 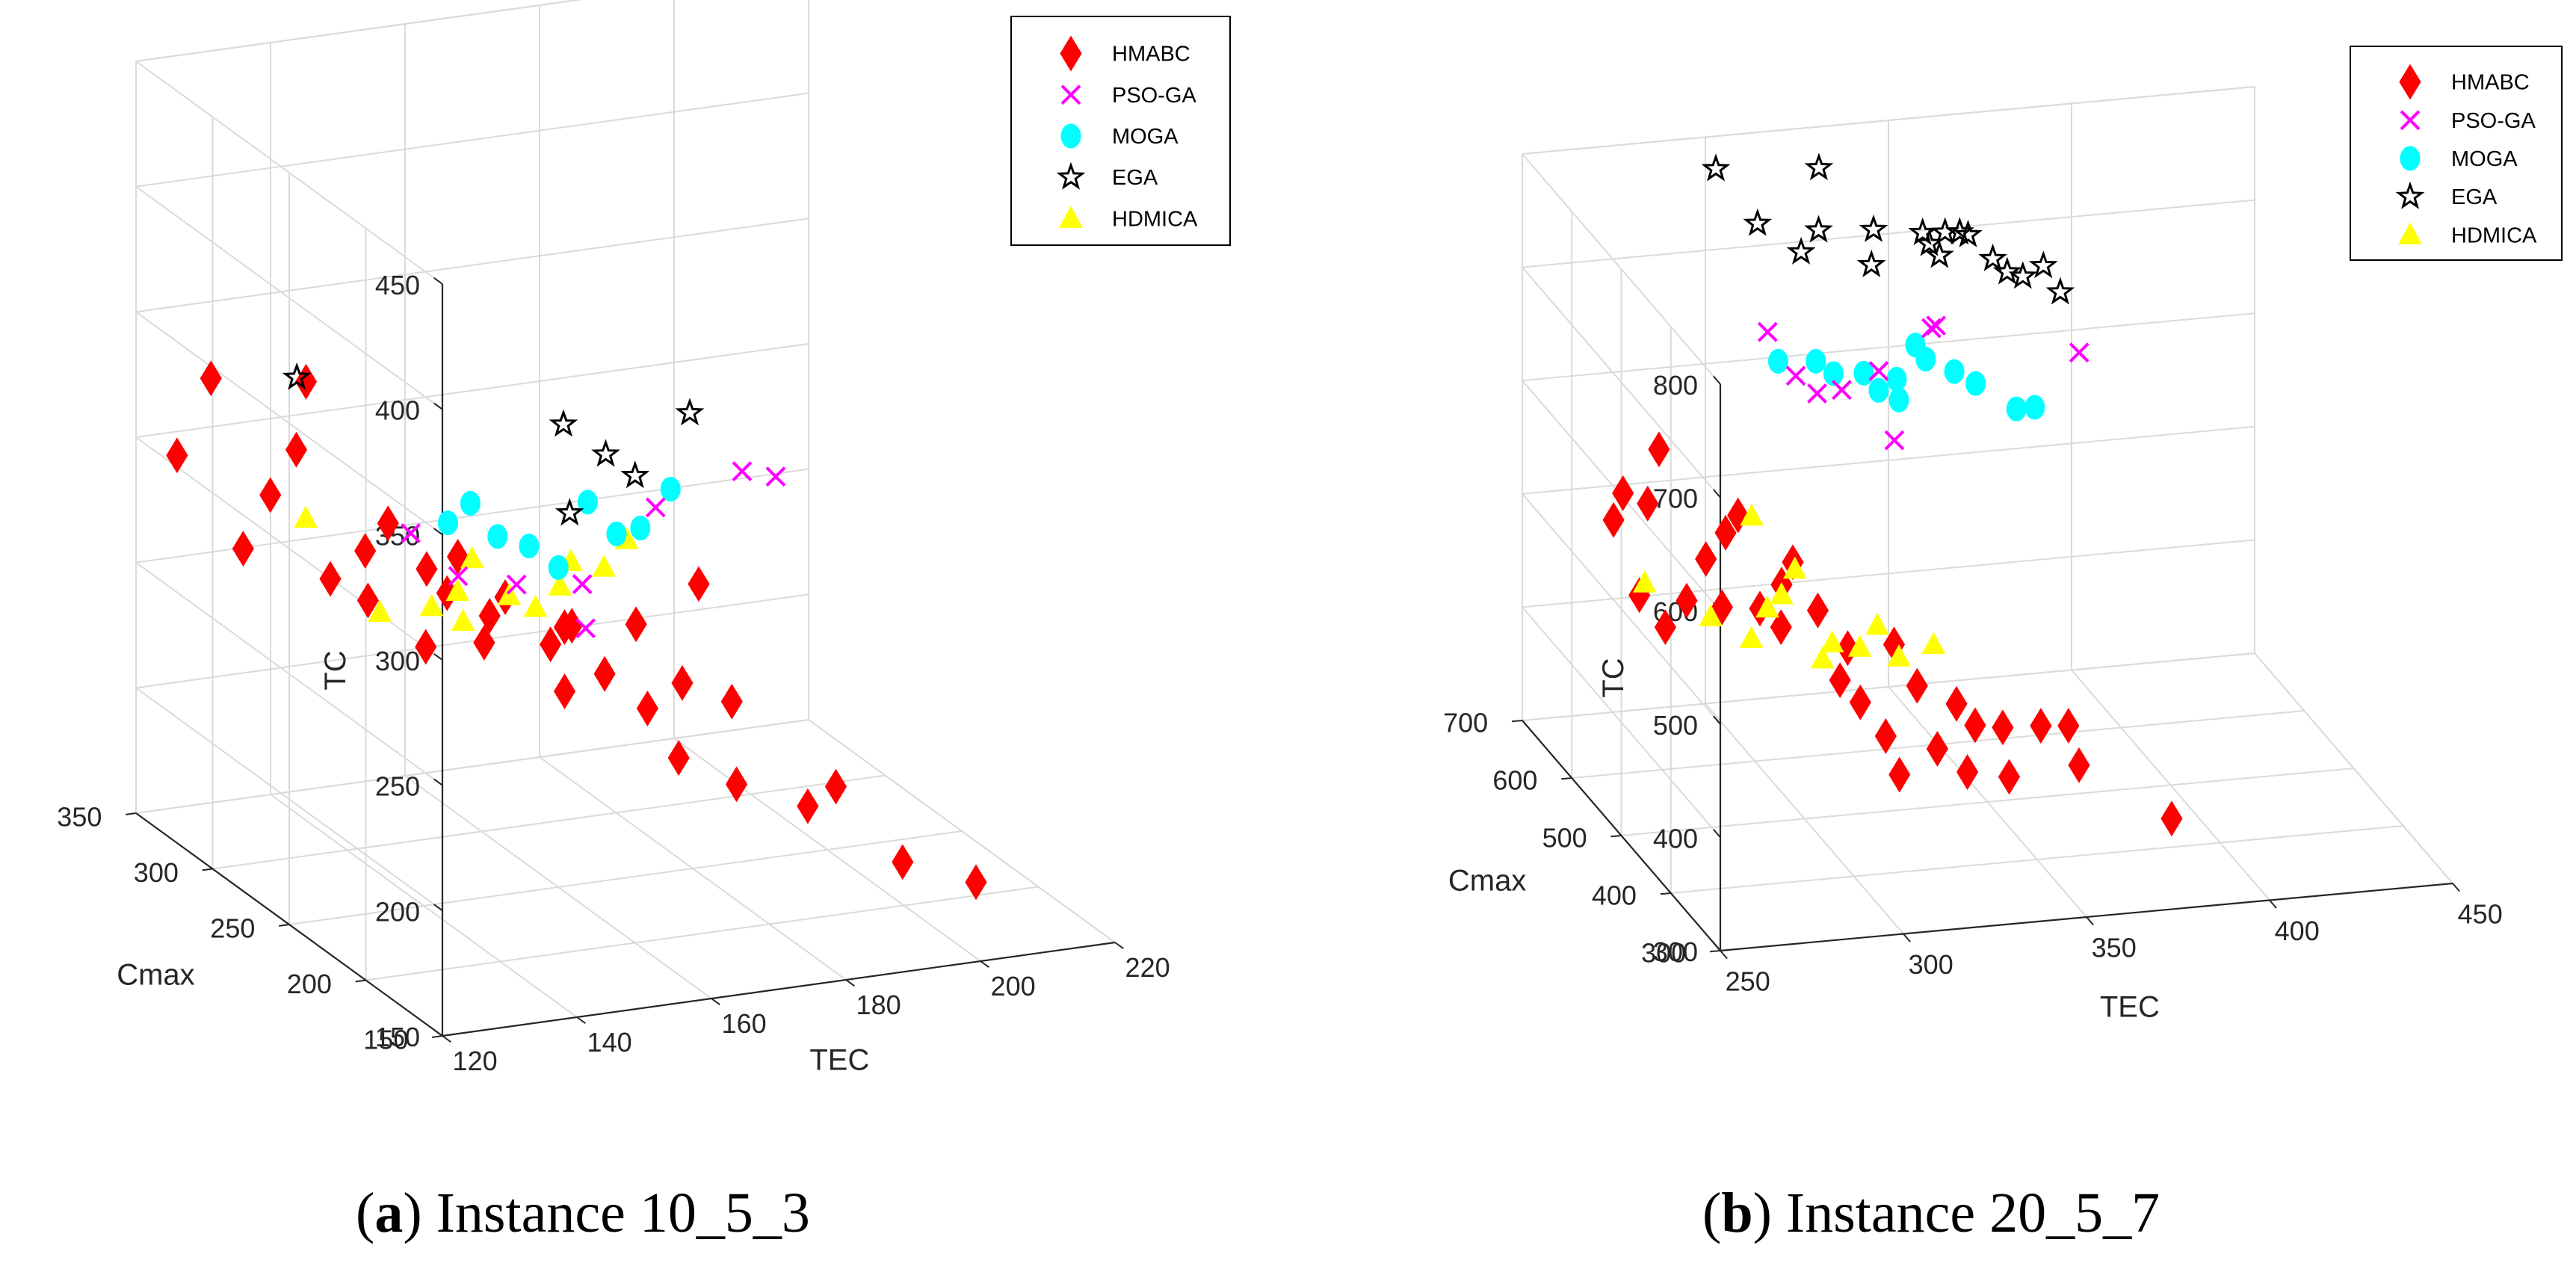 I want to click on legend-label-hdmica: HDMICA, so click(x=1155, y=219).